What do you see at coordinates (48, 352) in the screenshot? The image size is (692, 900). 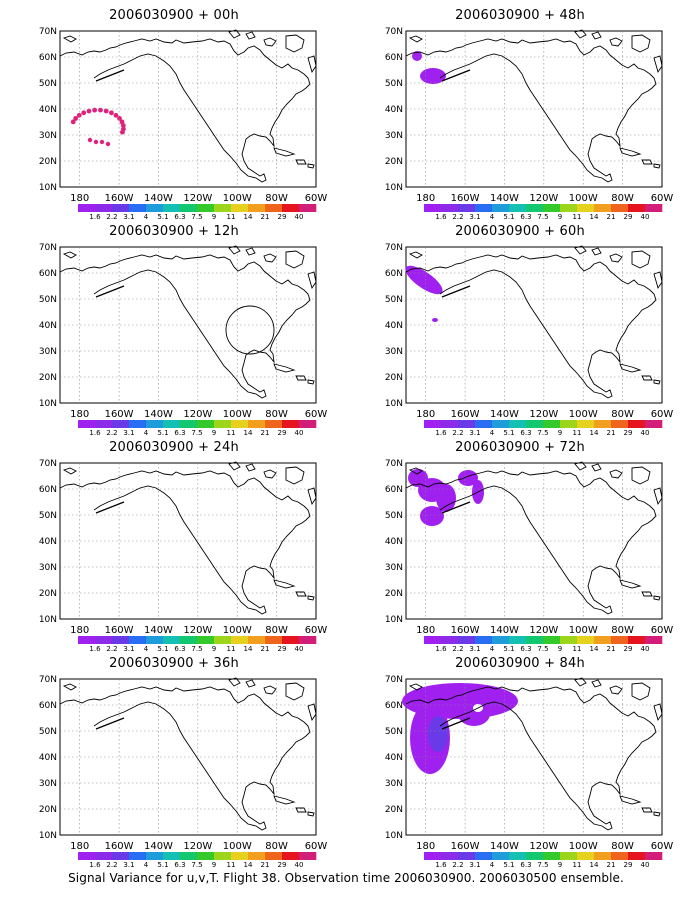 I see `lat-tick-label: 30N` at bounding box center [48, 352].